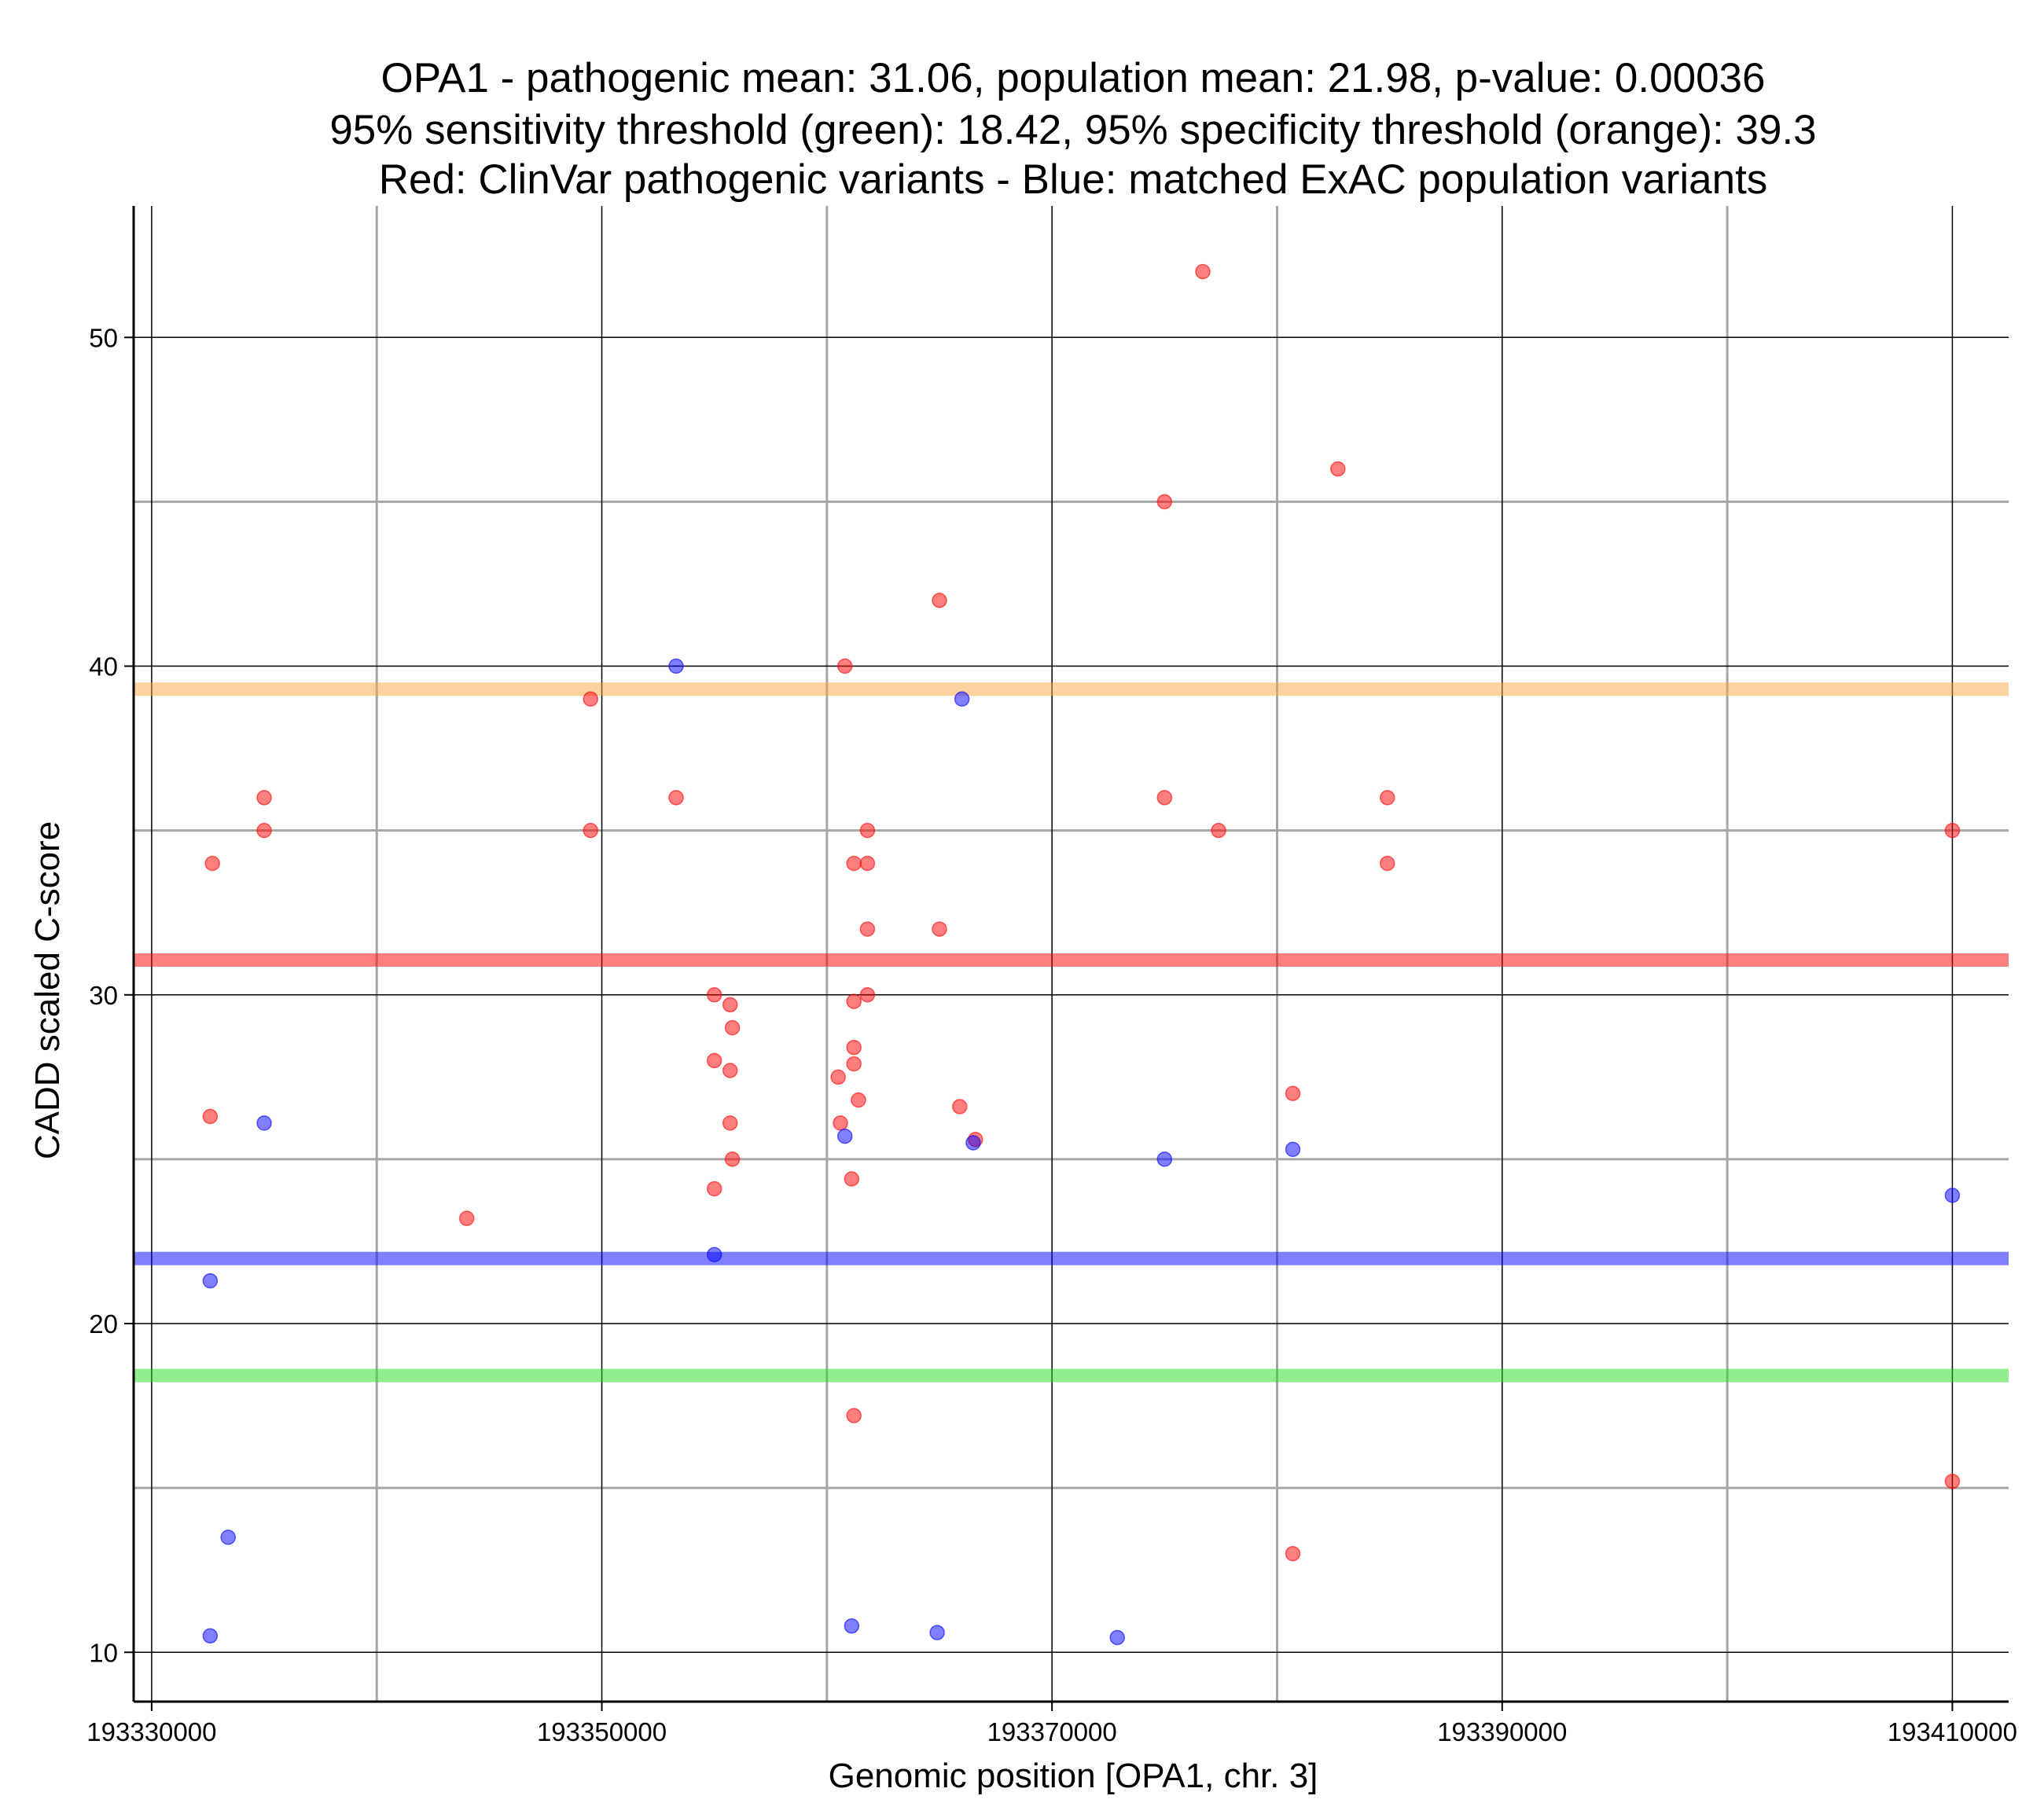  Describe the element at coordinates (1953, 1732) in the screenshot. I see `x-tick-label-4: 193410000` at that location.